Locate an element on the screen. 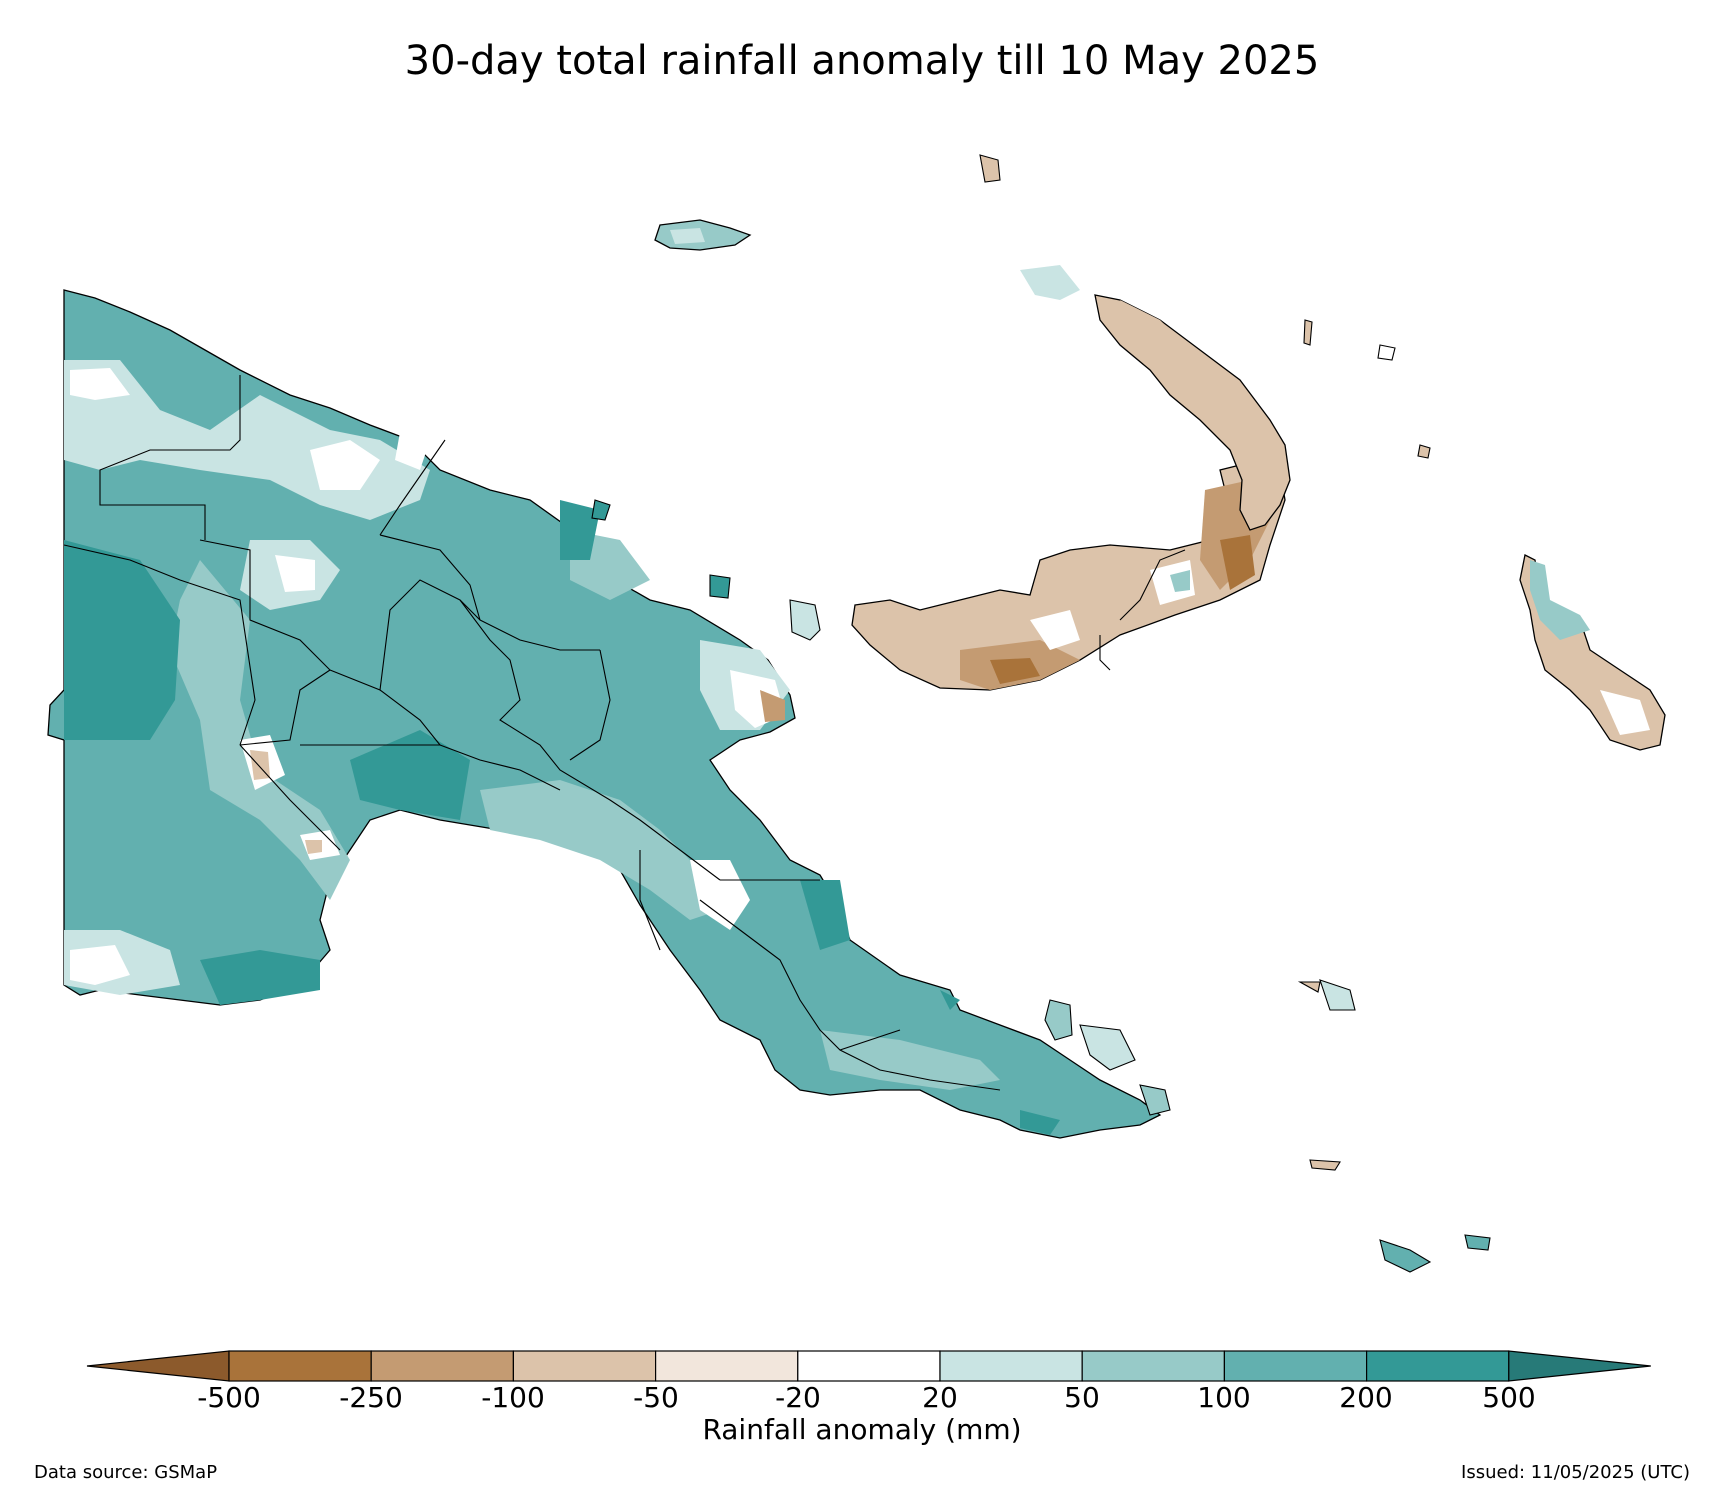  colorbar-tick-label: 50 is located at coordinates (1082, 1397).